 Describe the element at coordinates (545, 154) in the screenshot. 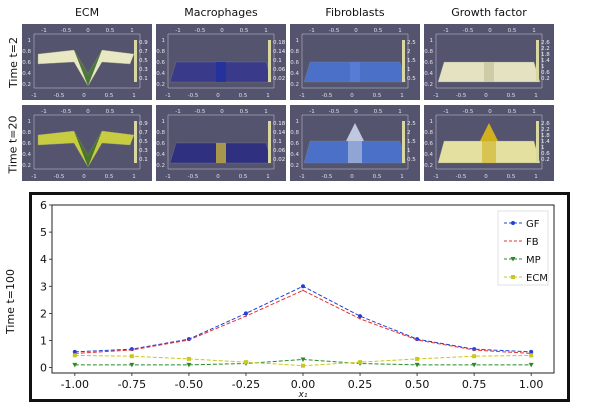

I see `colorbar-tick-label: 0.6` at that location.